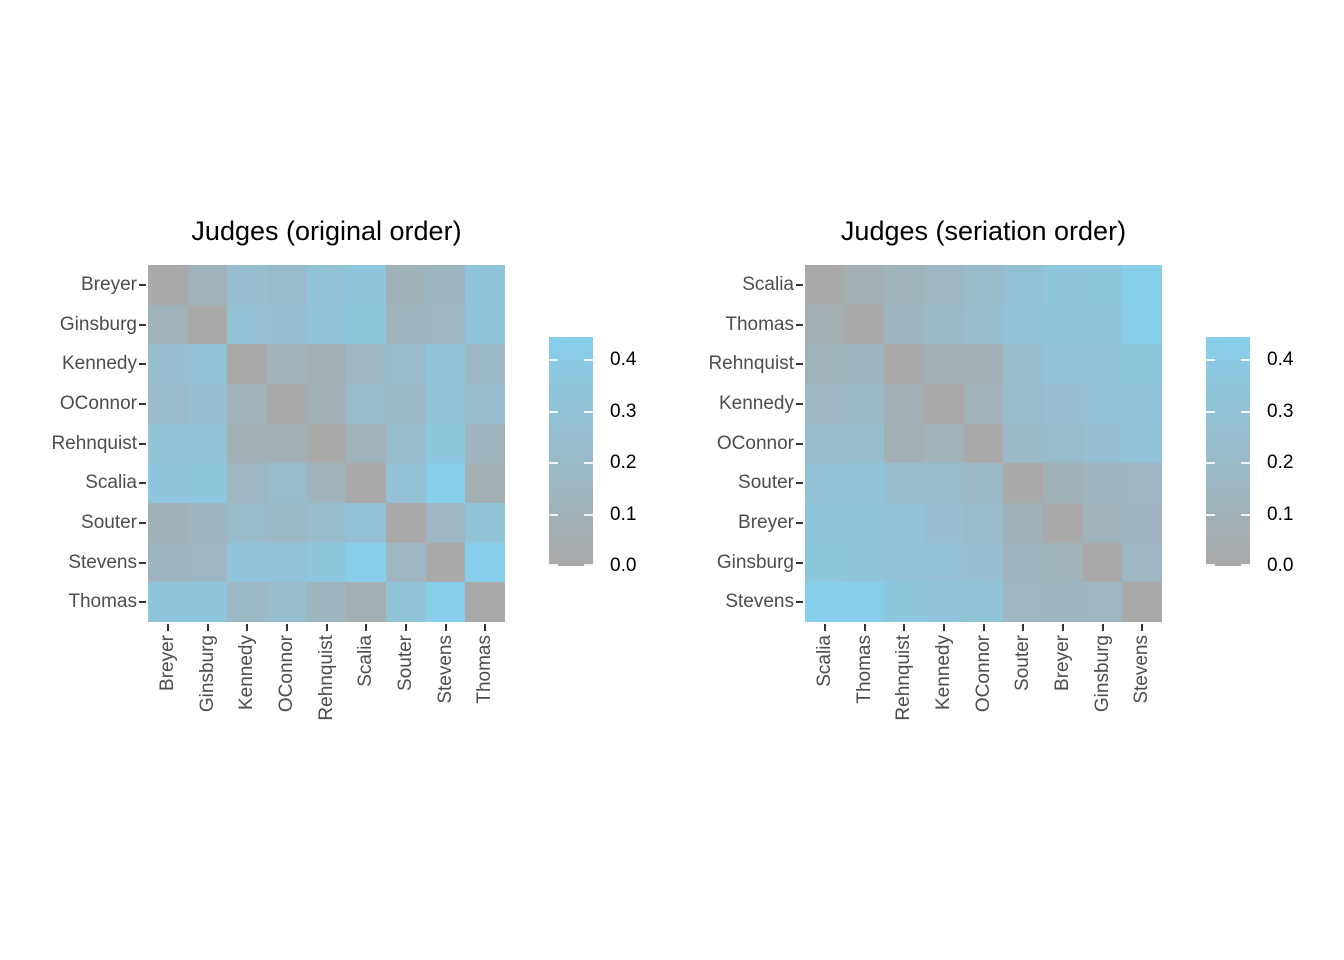 The width and height of the screenshot is (1344, 960). Describe the element at coordinates (623, 463) in the screenshot. I see `legend-tick-label: 0.2` at that location.